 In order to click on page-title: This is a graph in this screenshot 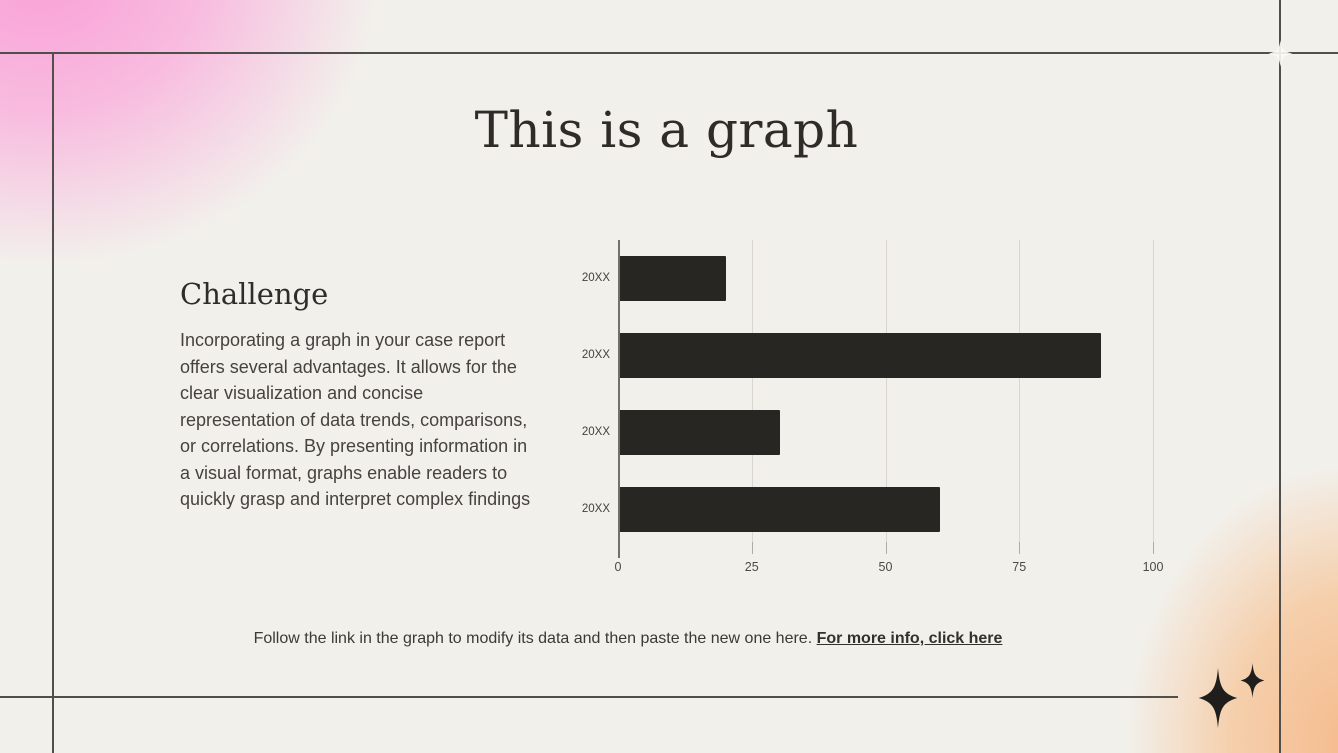, I will do `click(666, 130)`.